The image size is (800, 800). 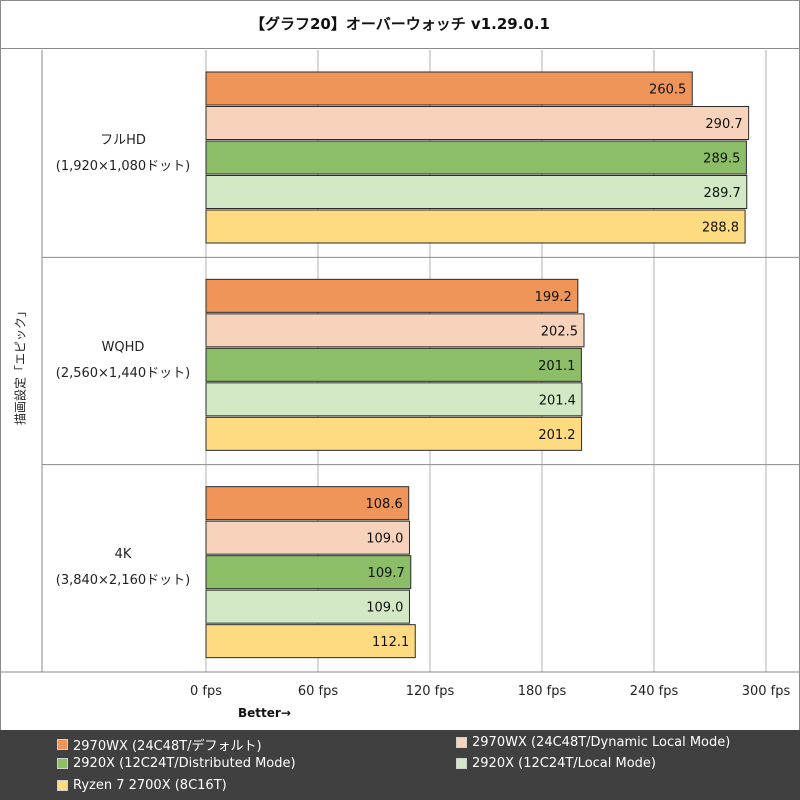 I want to click on bar-value-label: 288.8, so click(x=720, y=228).